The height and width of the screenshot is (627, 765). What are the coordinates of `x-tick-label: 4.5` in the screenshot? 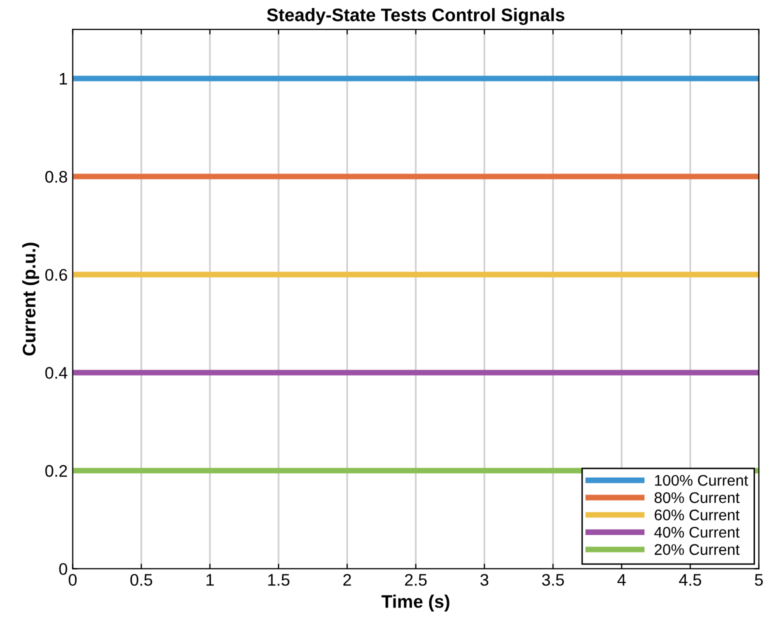 It's located at (690, 580).